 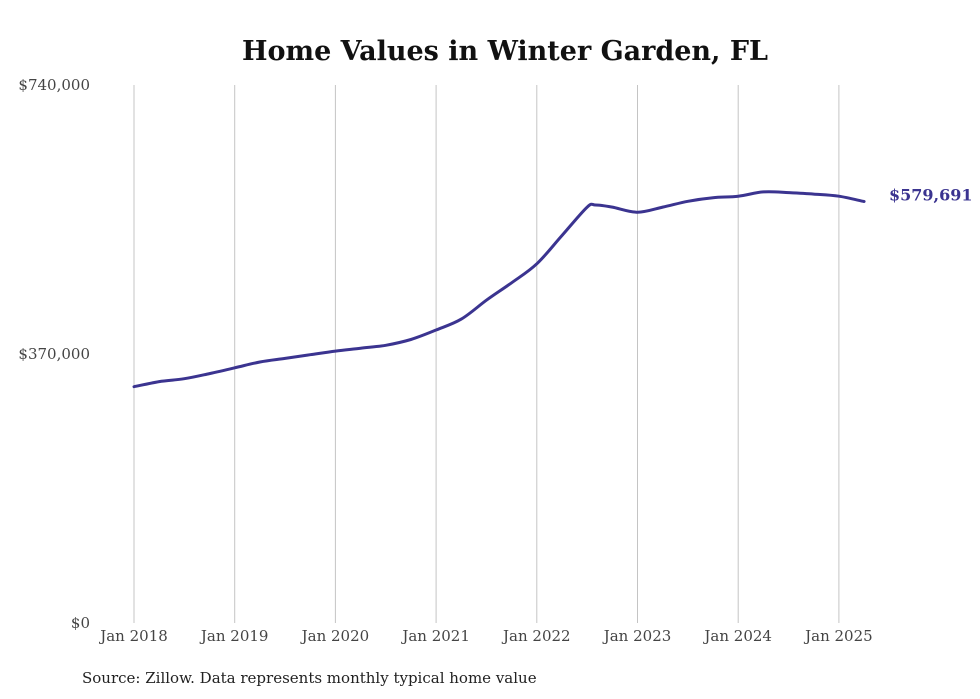 What do you see at coordinates (838, 636) in the screenshot?
I see `x-tick-label: Jan 2025` at bounding box center [838, 636].